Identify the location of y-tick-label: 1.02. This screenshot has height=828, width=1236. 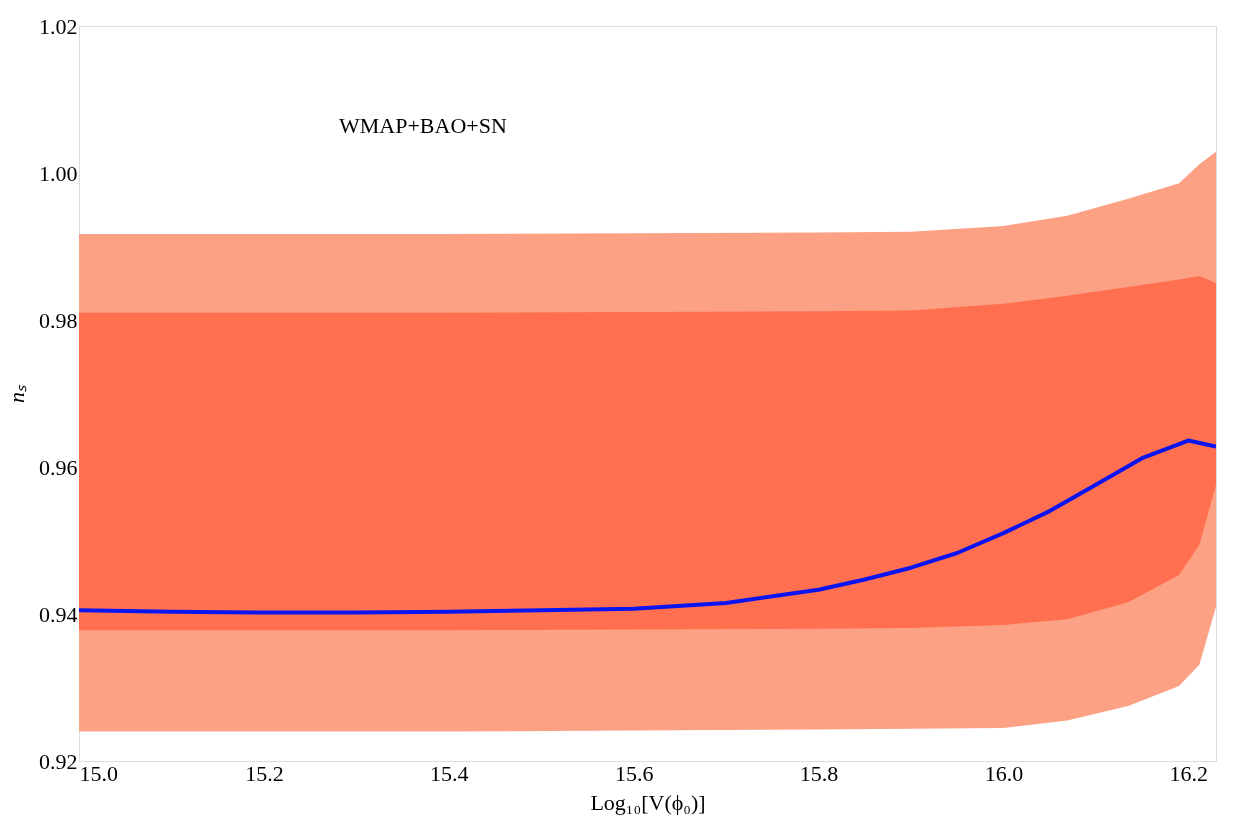
(58, 26).